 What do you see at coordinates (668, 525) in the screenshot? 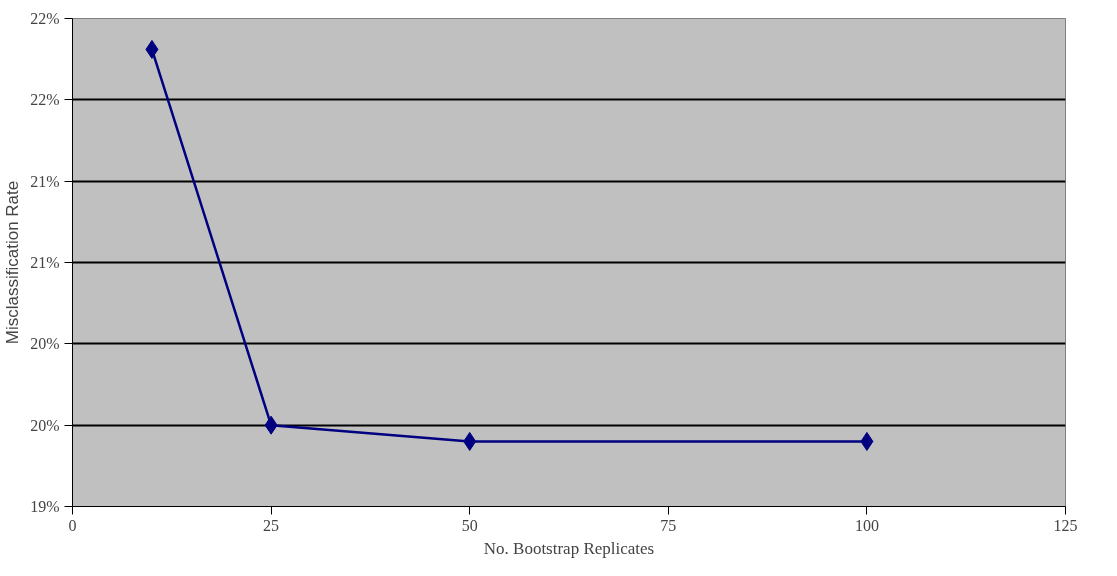
I see `x-tick-label: 75` at bounding box center [668, 525].